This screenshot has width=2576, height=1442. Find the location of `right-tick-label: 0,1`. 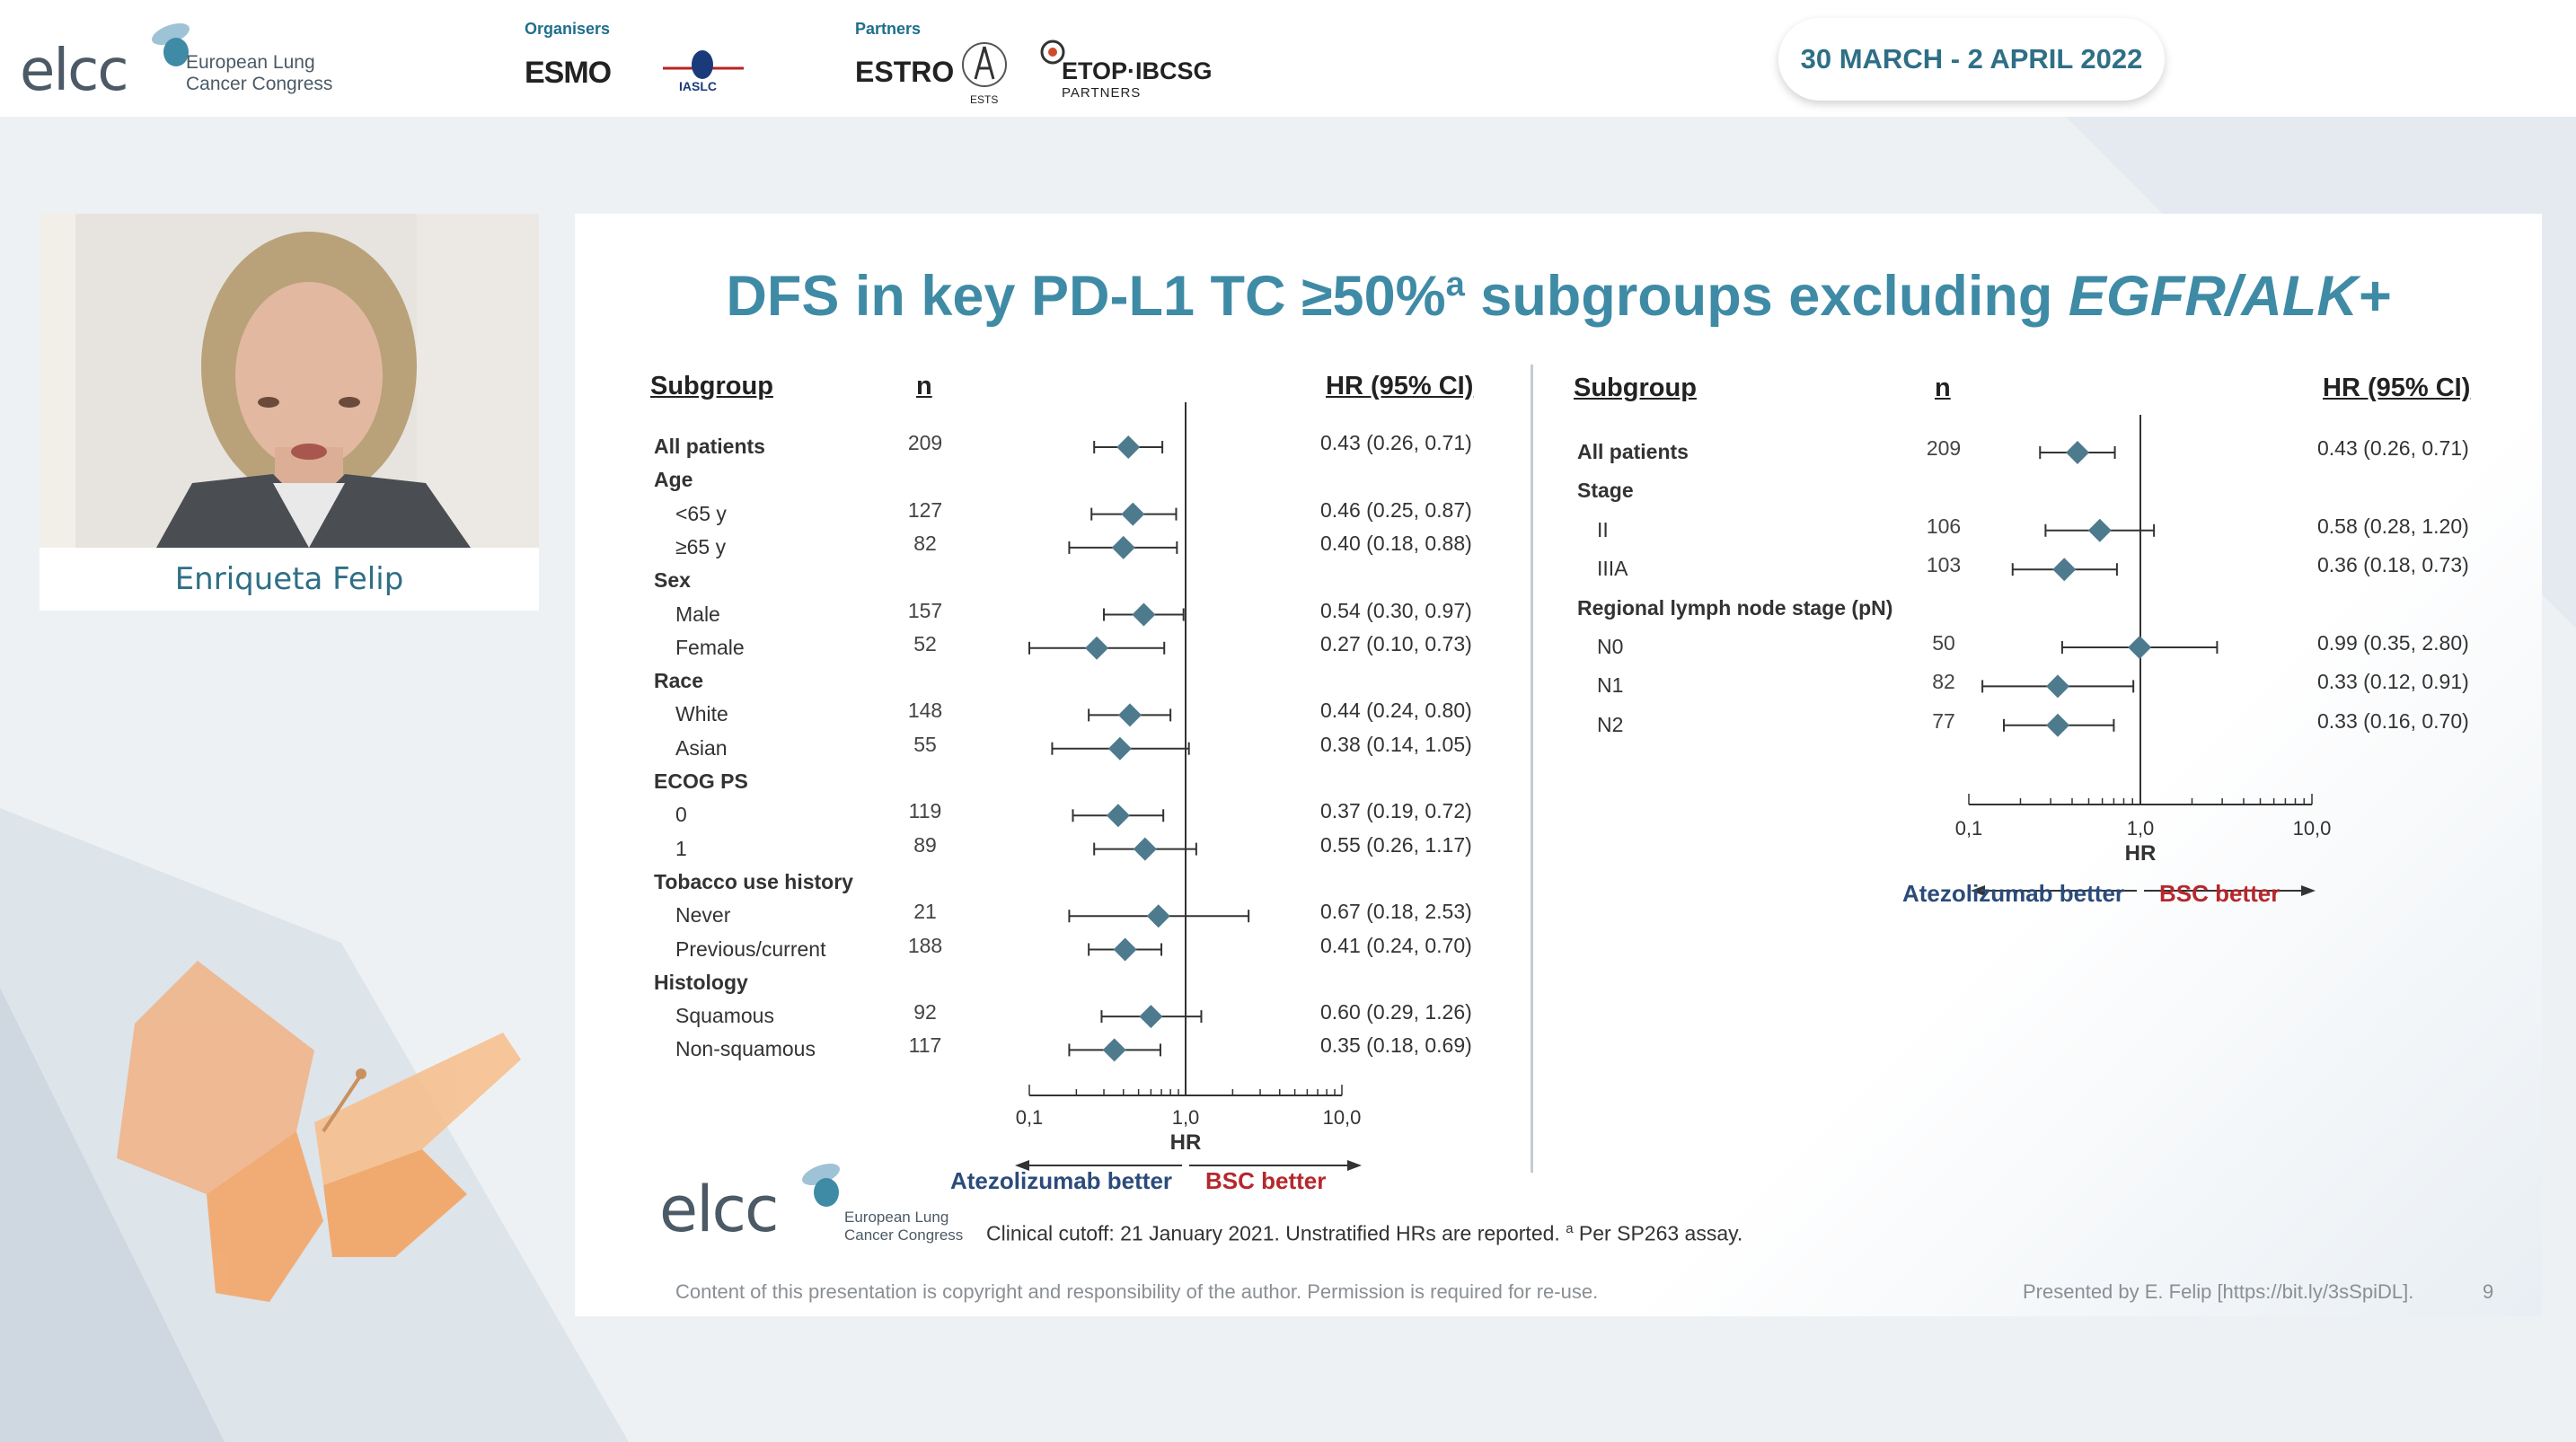

right-tick-label: 0,1 is located at coordinates (1969, 828).